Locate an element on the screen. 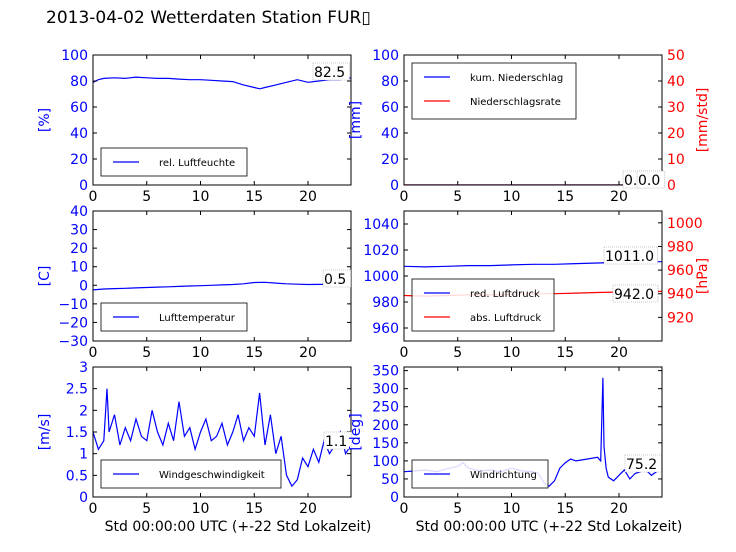 The height and width of the screenshot is (552, 736). y-tick-label-right: 960 is located at coordinates (680, 271).